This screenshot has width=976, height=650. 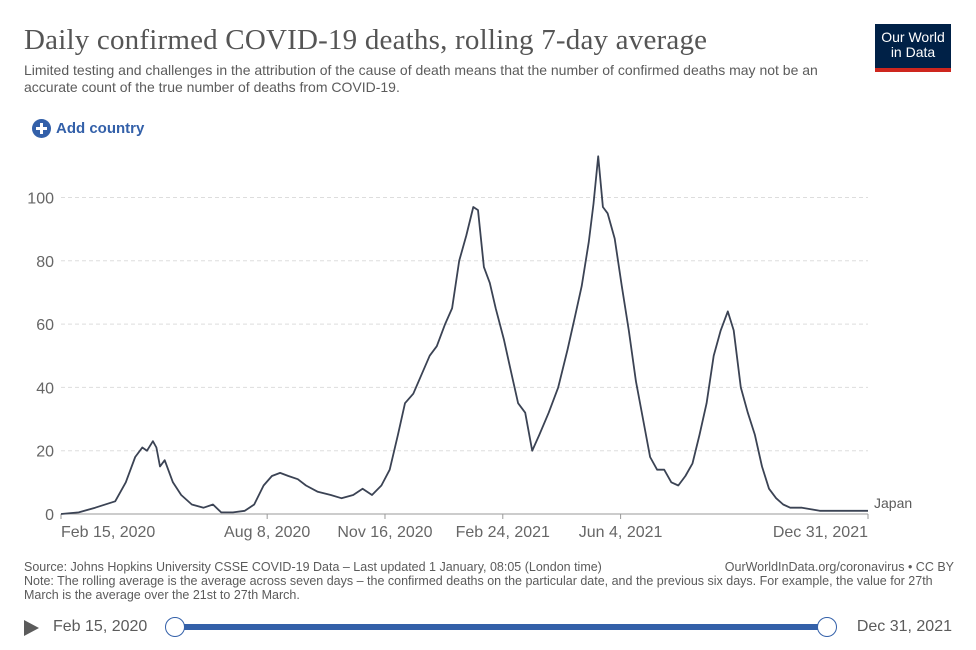 I want to click on y-tick-label: 0, so click(x=49, y=515).